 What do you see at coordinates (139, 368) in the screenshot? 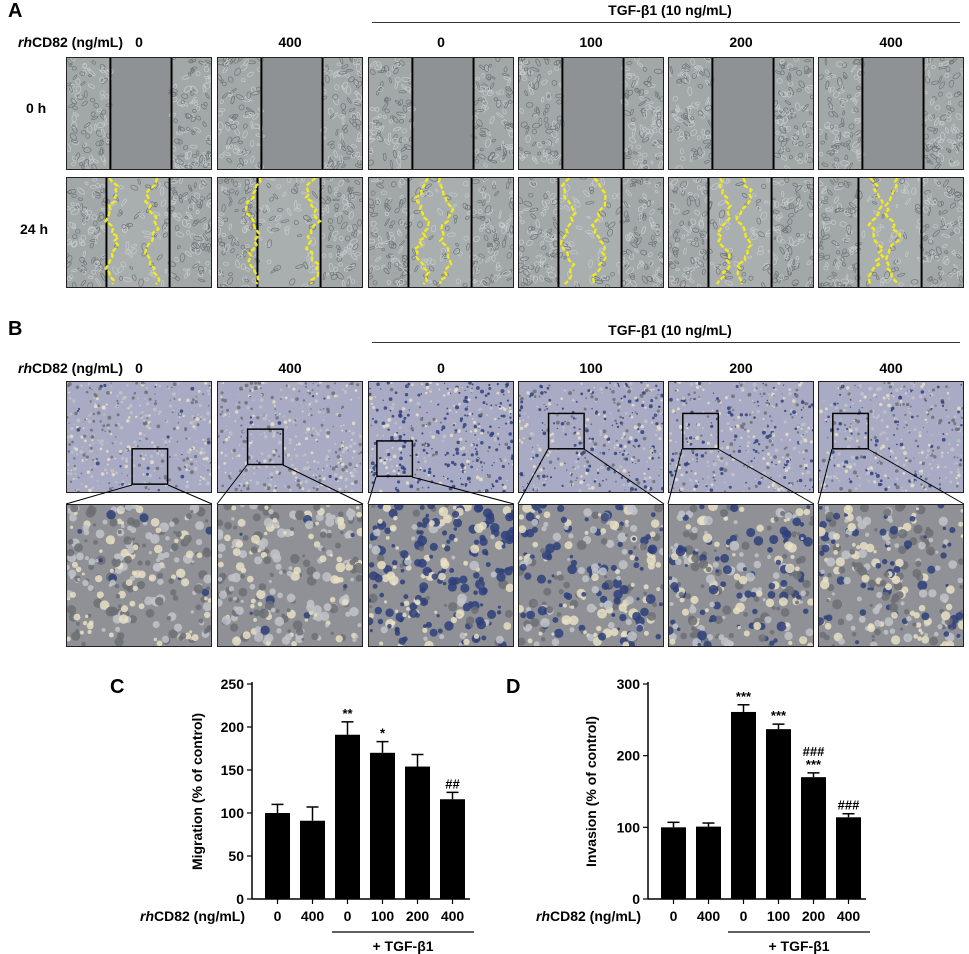
I see `b-dose-label-0: 0` at bounding box center [139, 368].